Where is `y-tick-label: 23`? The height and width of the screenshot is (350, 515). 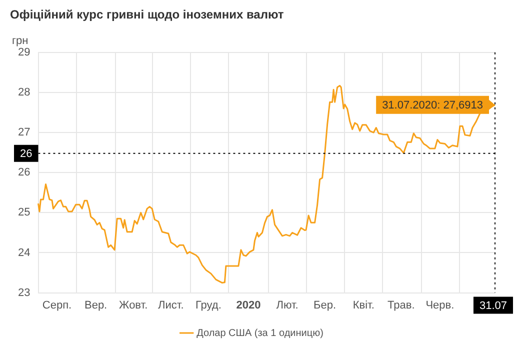 y-tick-label: 23 is located at coordinates (24, 292).